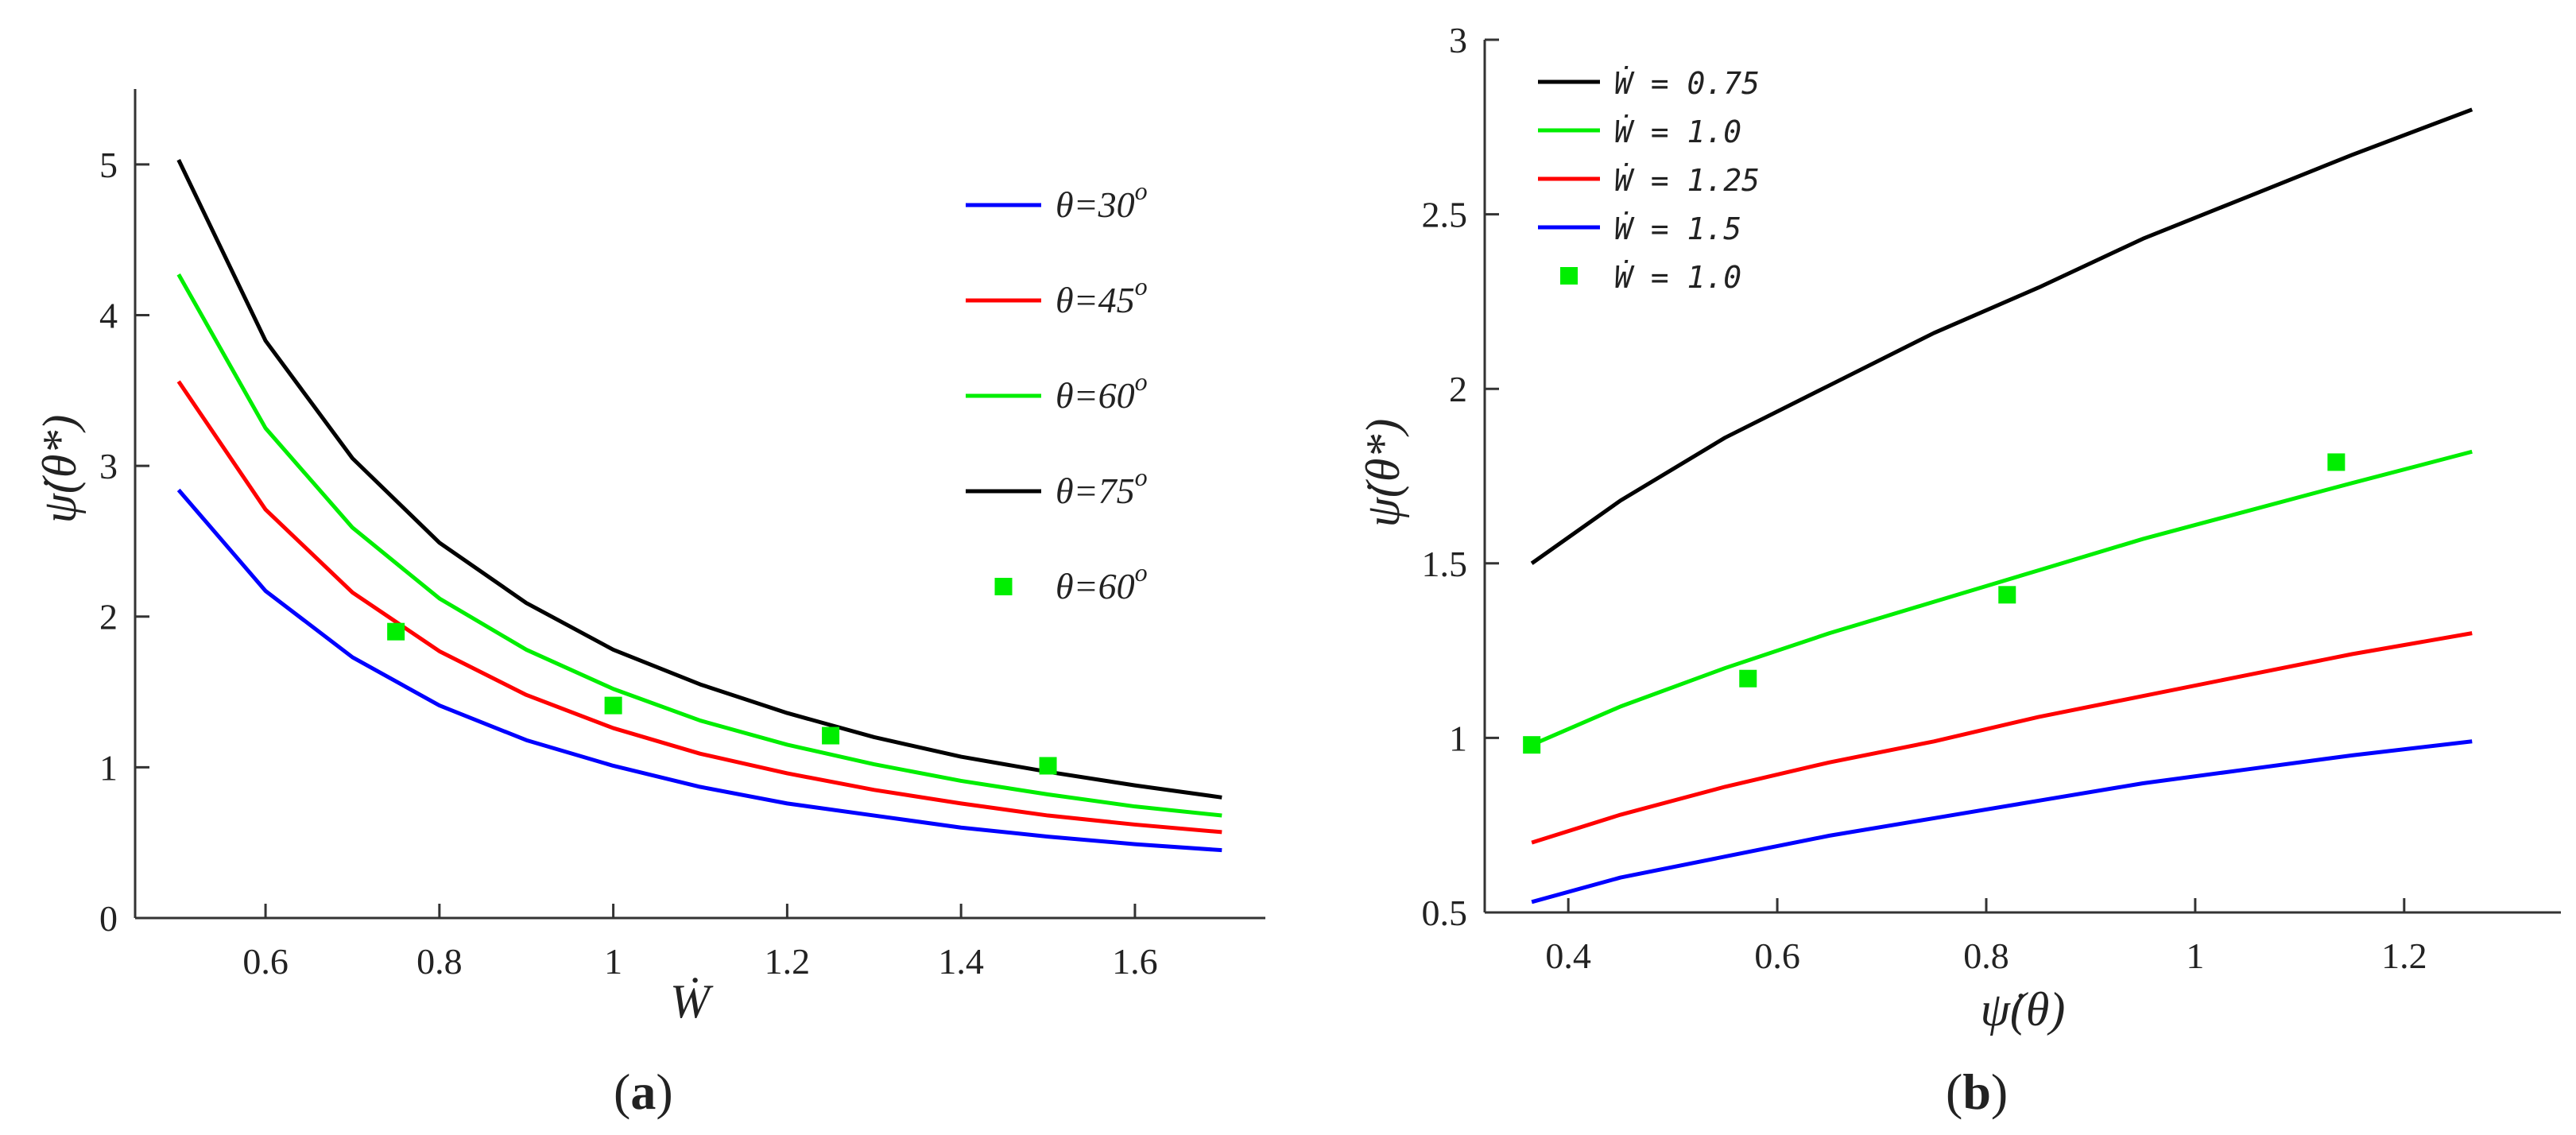  I want to click on x-tick-label: 1.6, so click(1135, 961).